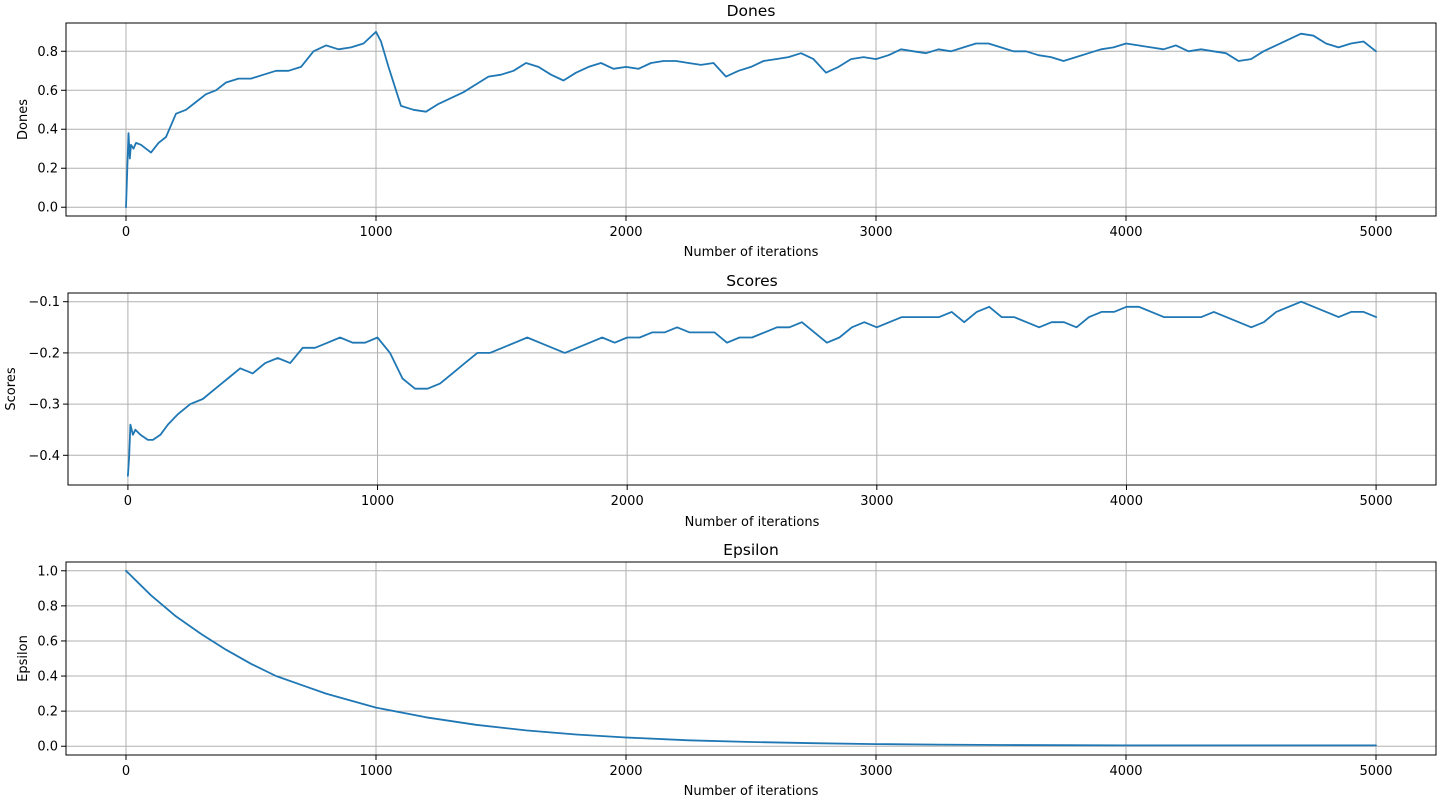  I want to click on dones-y-tick-label: 0.2, so click(47, 169).